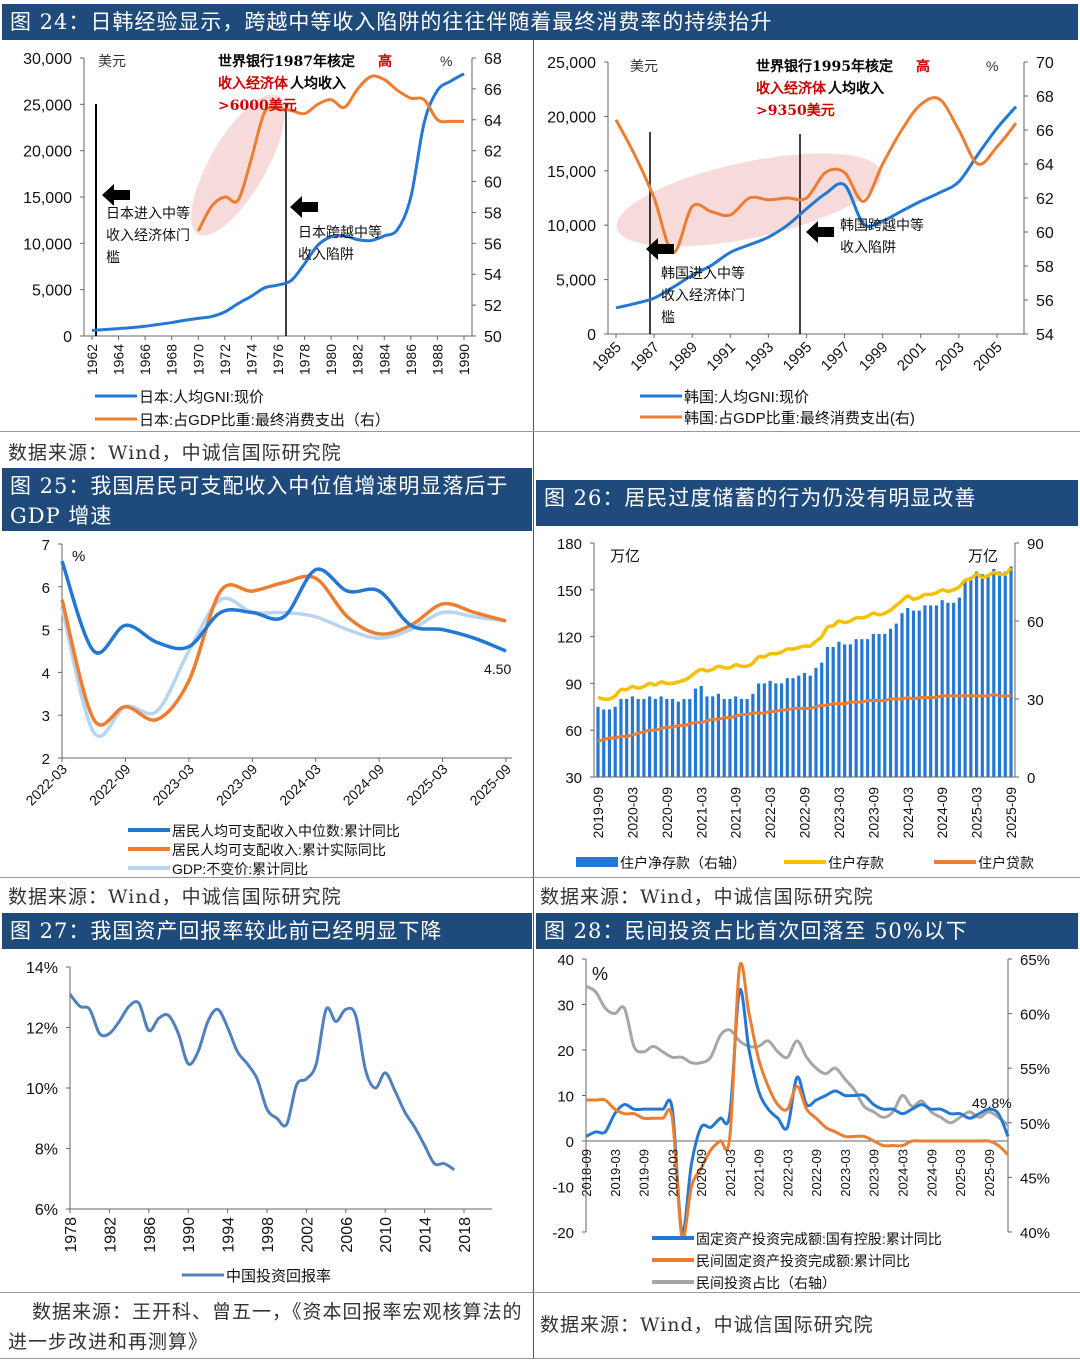 Image resolution: width=1080 pixels, height=1361 pixels. Describe the element at coordinates (1035, 1124) in the screenshot. I see `y-tick-label: 50%` at that location.